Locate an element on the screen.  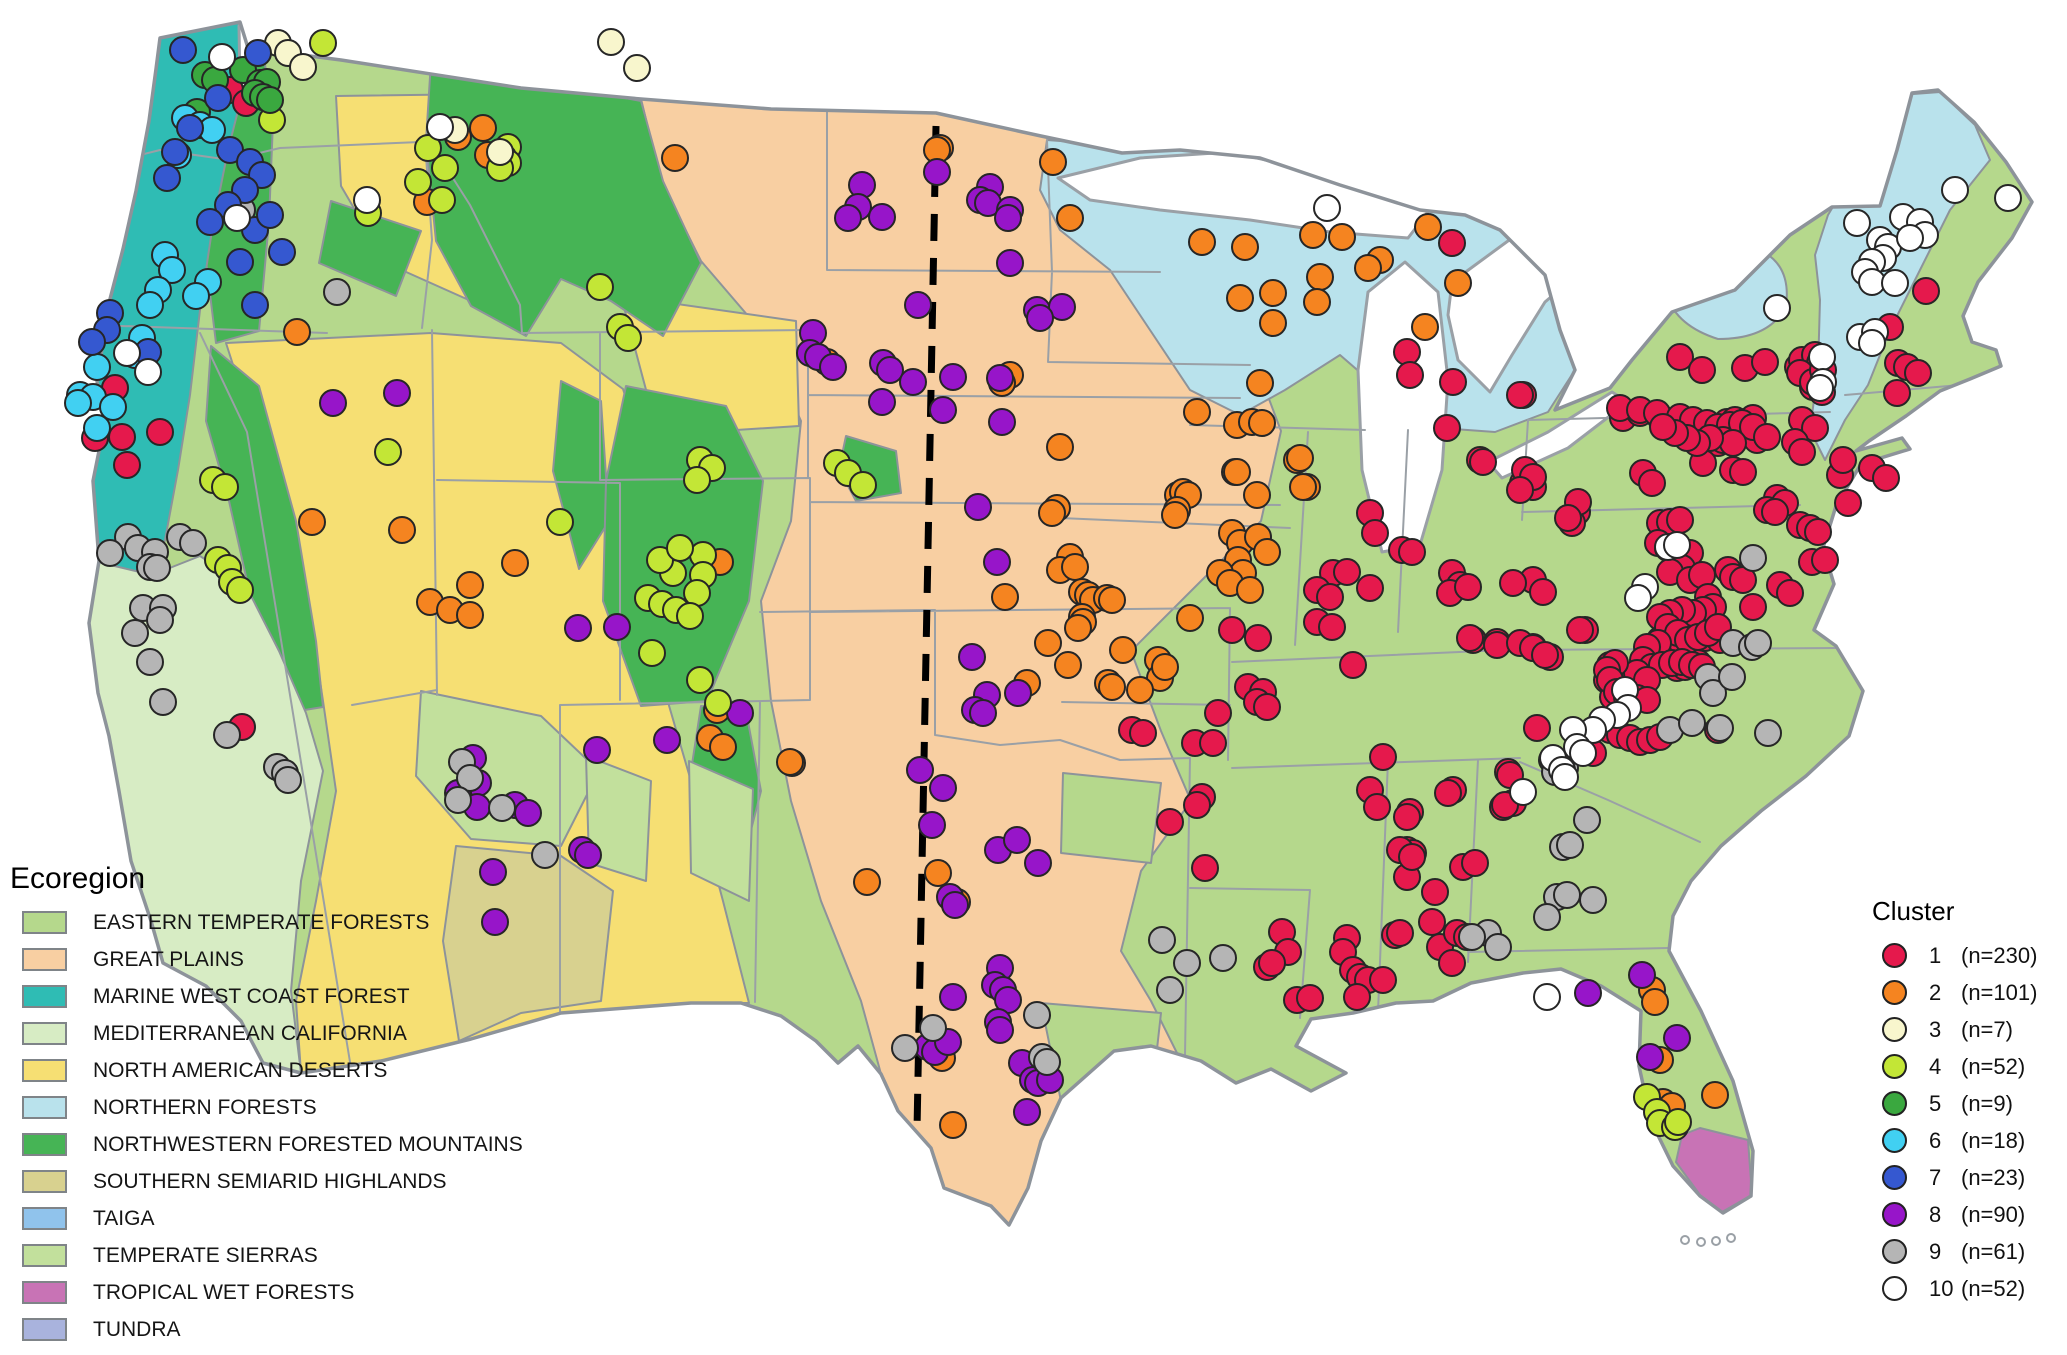
cluster-legend-item: 4 (n=52) is located at coordinates (1966, 1066).